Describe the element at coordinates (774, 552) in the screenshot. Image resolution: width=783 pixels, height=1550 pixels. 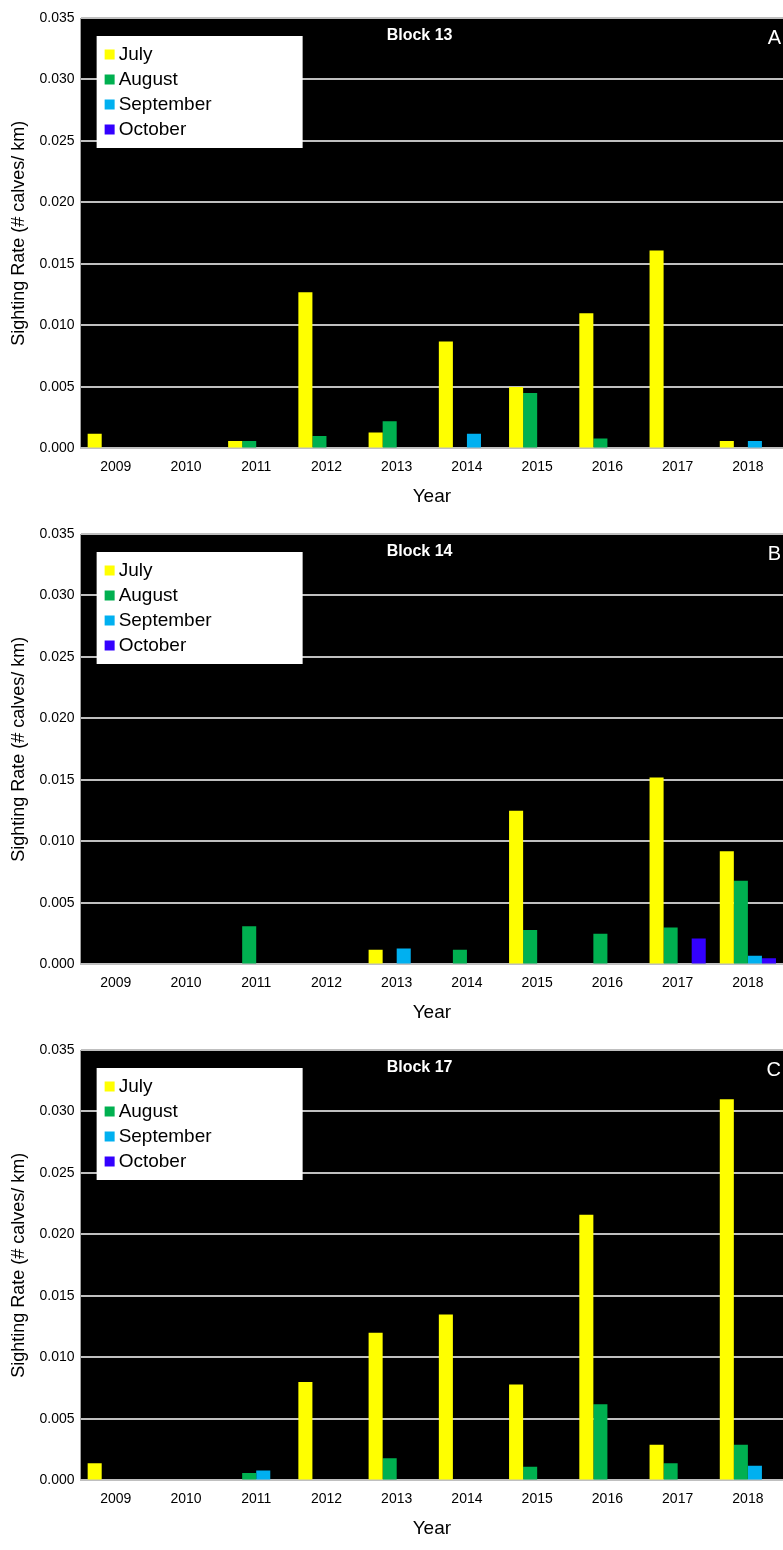
I see `annotation: B` at that location.